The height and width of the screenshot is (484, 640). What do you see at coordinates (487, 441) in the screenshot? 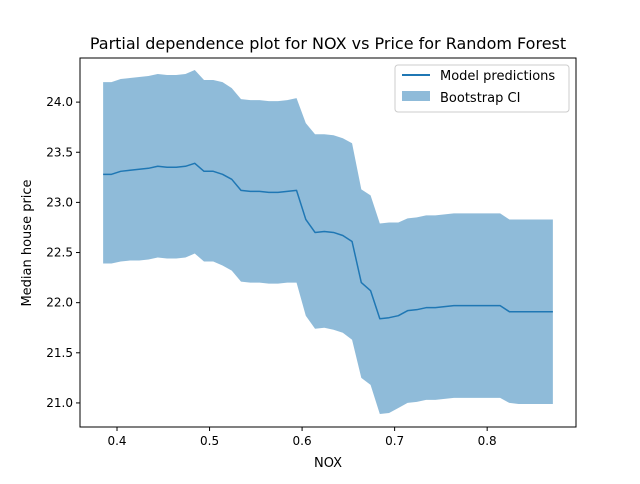
I see `x-tick-label: 0.8` at bounding box center [487, 441].